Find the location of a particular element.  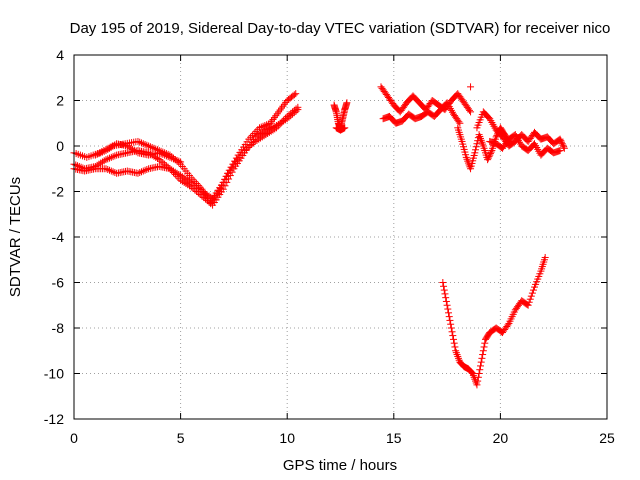

x-axis-title: GPS time / hours is located at coordinates (340, 465).